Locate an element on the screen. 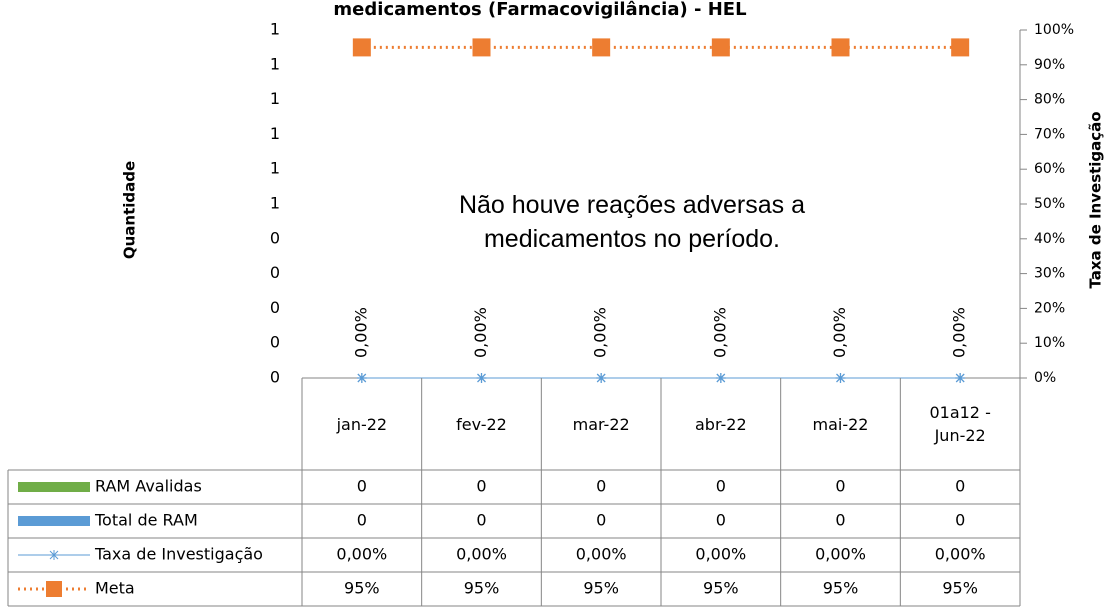 This screenshot has width=1105, height=615. y2-tick-label: 0% is located at coordinates (1045, 378).